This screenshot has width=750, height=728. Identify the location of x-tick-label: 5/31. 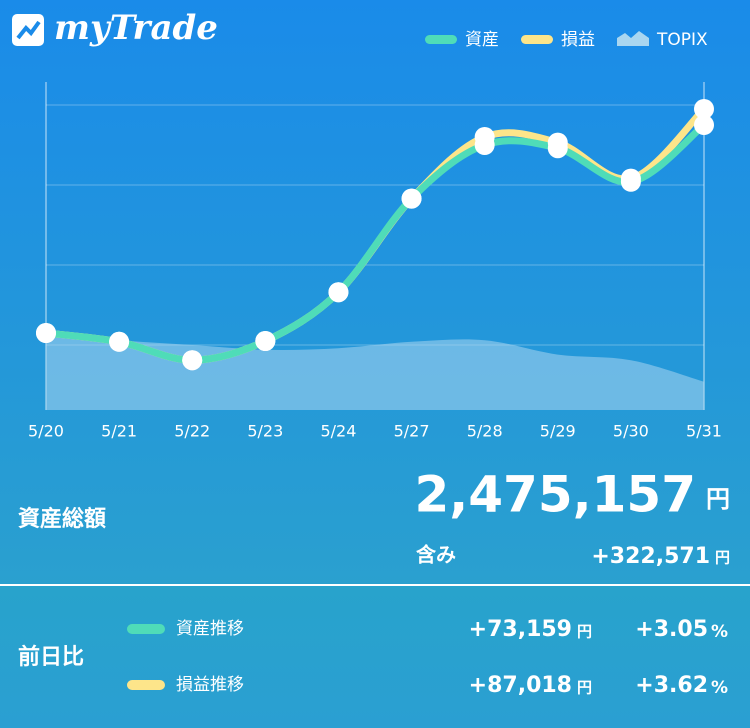
(704, 431).